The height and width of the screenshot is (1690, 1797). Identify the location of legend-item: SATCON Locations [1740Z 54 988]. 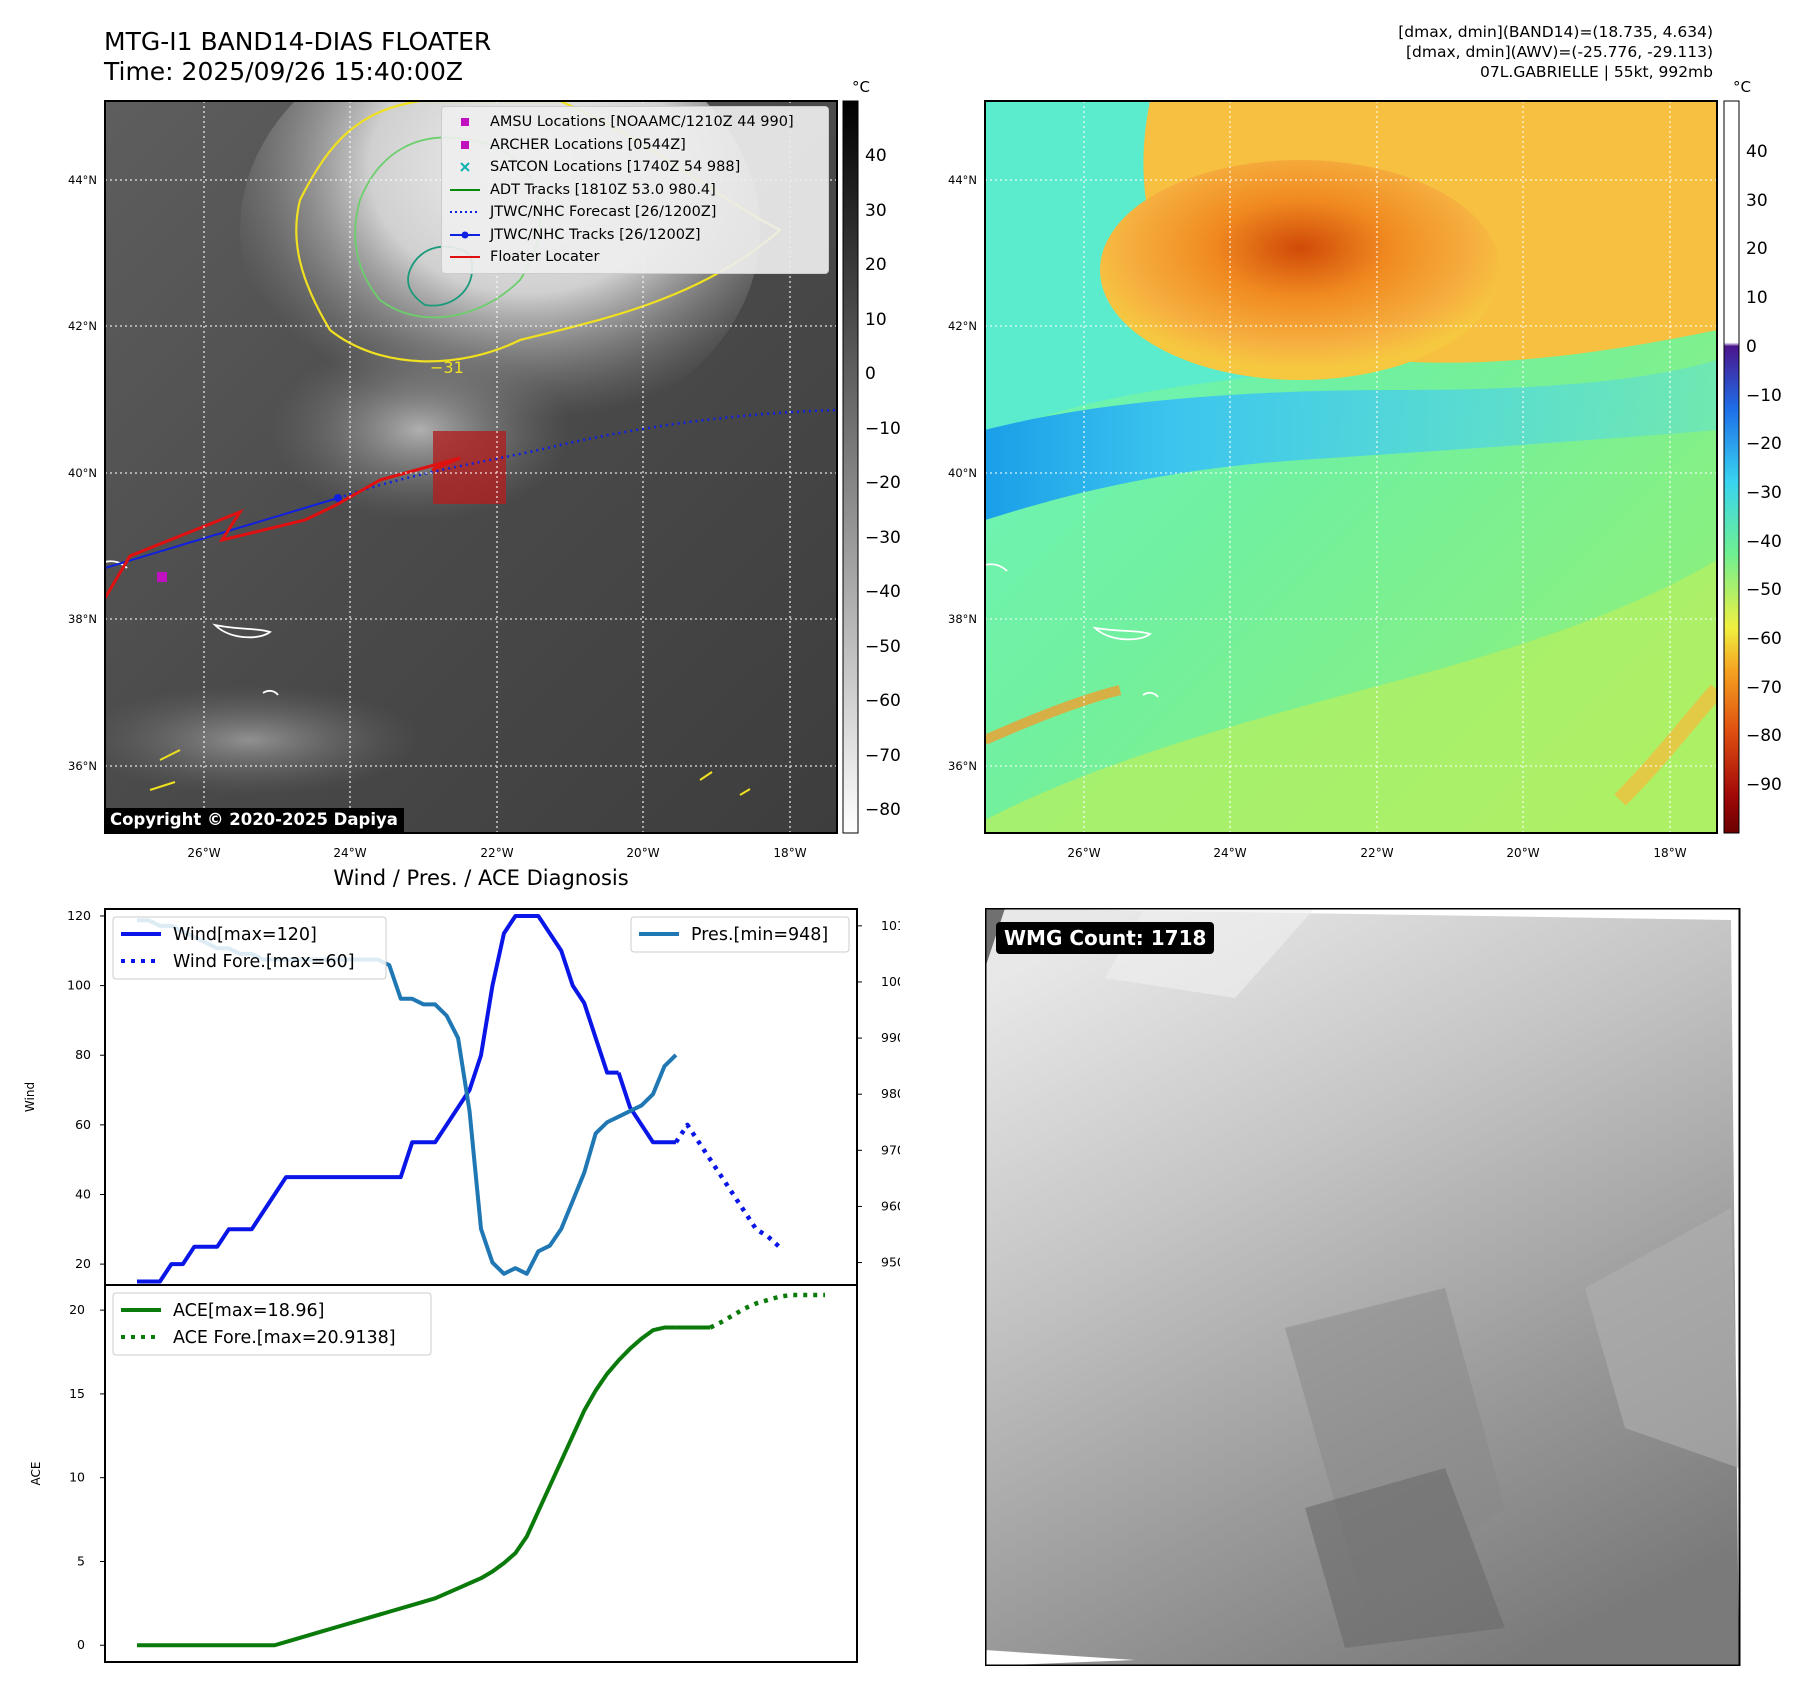
(635, 167).